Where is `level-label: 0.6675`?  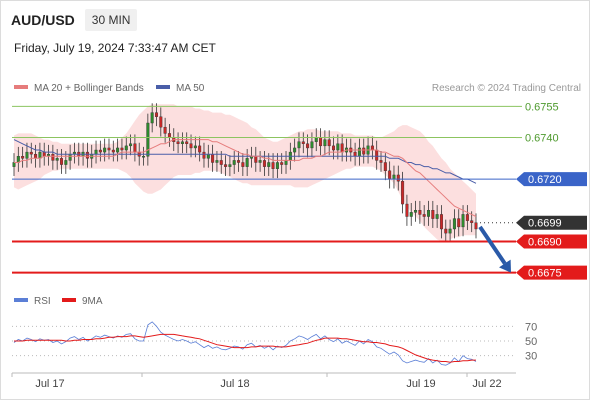 level-label: 0.6675 is located at coordinates (545, 274).